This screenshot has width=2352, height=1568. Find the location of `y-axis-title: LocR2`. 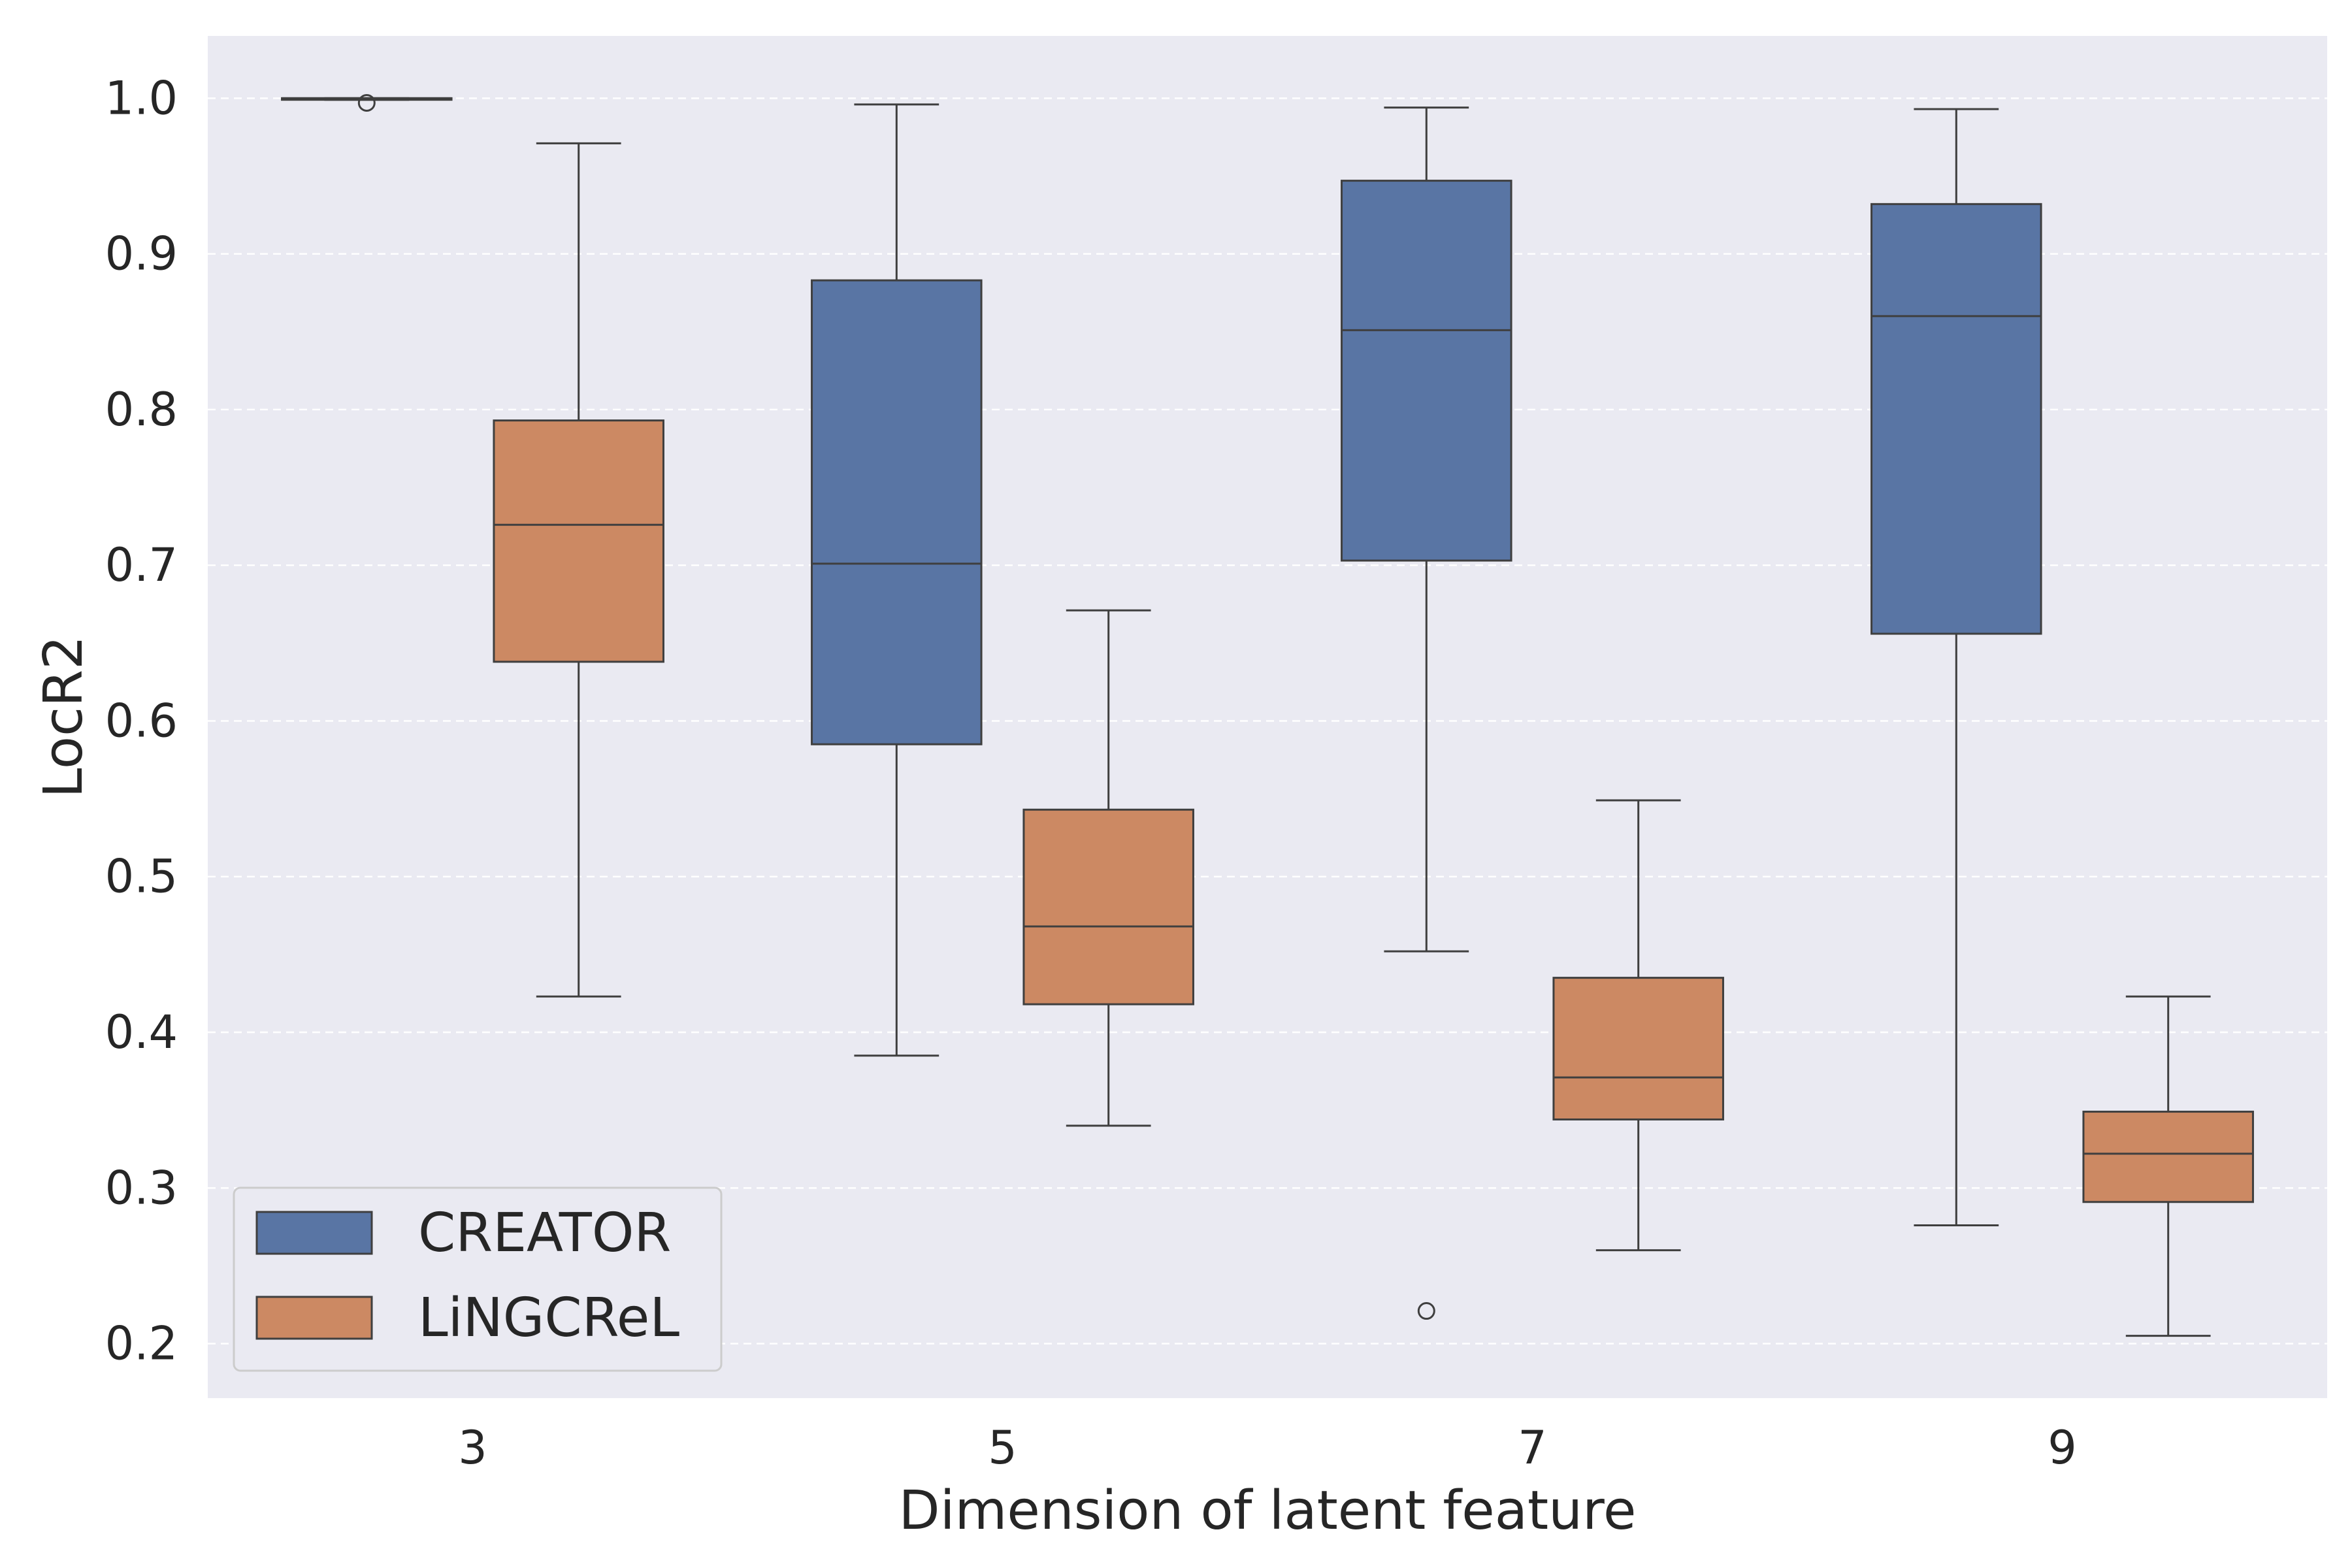

y-axis-title: LocR2 is located at coordinates (64, 717).